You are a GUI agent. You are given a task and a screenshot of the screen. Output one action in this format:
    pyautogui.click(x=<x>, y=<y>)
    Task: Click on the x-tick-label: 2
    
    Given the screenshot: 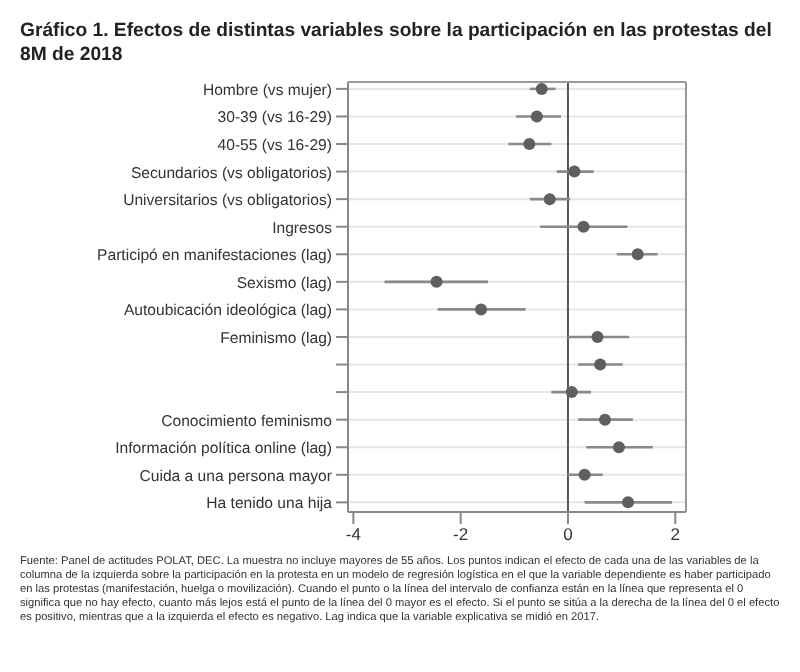 What is the action you would take?
    pyautogui.click(x=675, y=534)
    